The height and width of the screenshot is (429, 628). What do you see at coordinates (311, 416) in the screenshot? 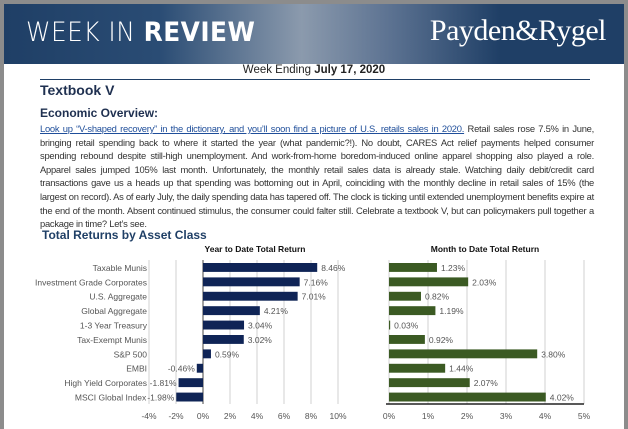
I see `x-tick-label: 8%` at bounding box center [311, 416].